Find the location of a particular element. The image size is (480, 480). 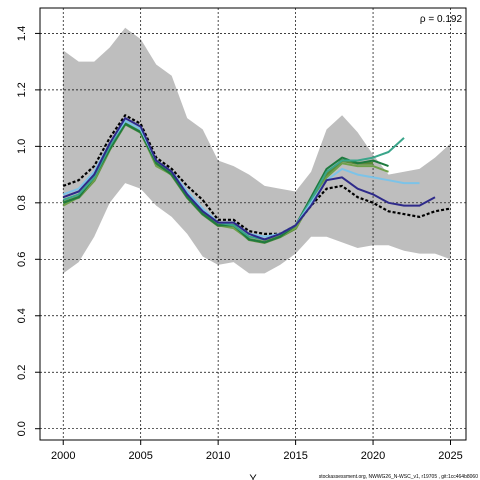

y-tick-label: 0.0 is located at coordinates (22, 428).